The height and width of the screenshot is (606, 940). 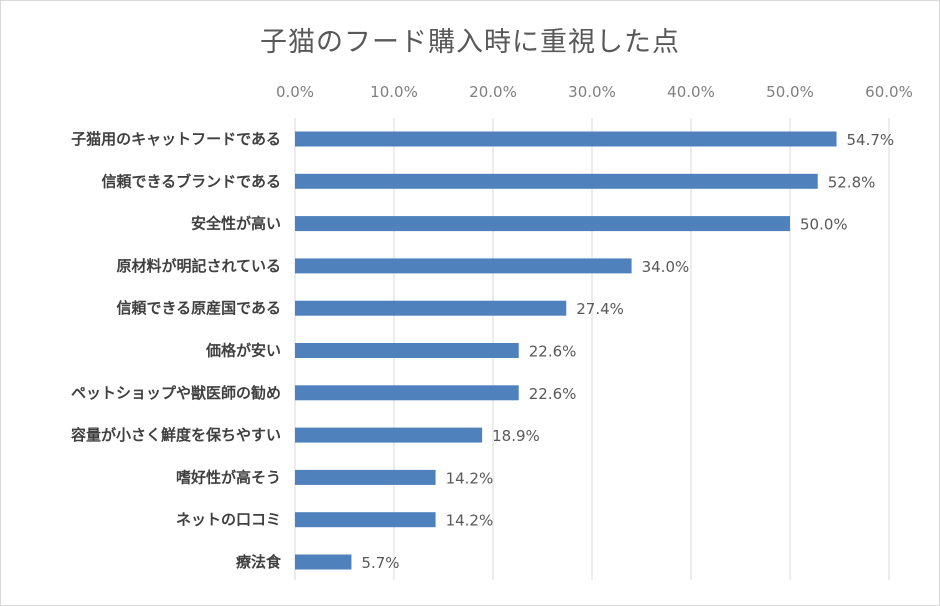 What do you see at coordinates (175, 435) in the screenshot?
I see `category-label: 容量が小さく鮮度を保ちやすい` at bounding box center [175, 435].